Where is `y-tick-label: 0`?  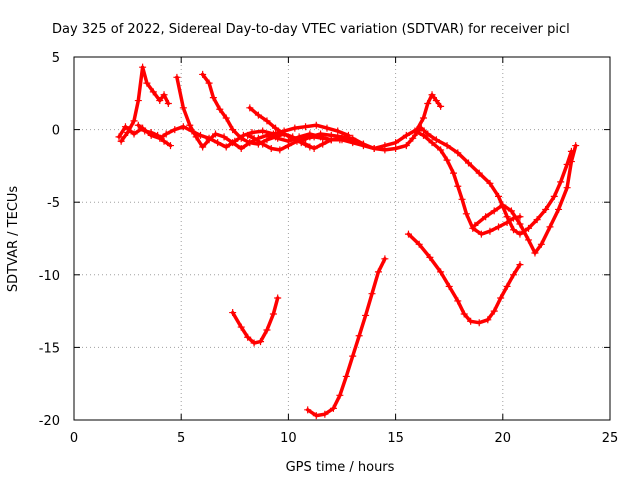 y-tick-label: 0 is located at coordinates (56, 131).